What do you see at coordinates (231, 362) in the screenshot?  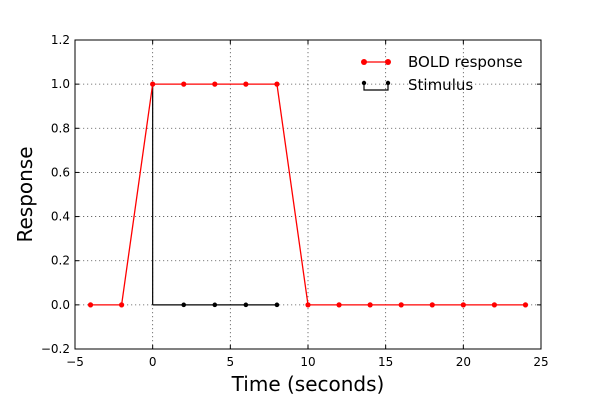 I see `x-tick-label: 5` at bounding box center [231, 362].